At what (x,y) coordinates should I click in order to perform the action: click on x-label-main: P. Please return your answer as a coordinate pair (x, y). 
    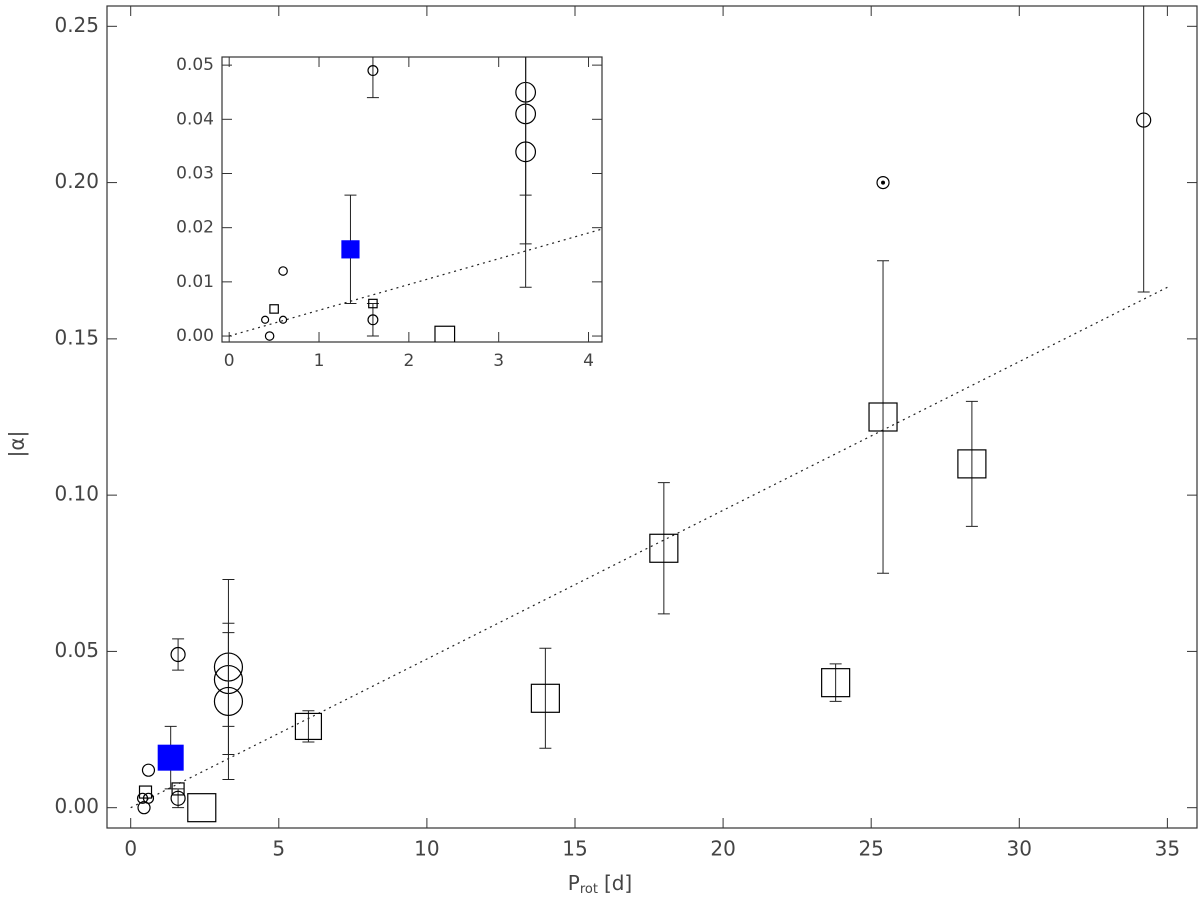
    Looking at the image, I should click on (574, 883).